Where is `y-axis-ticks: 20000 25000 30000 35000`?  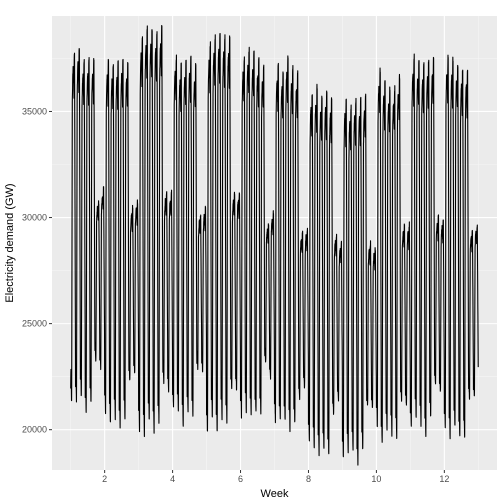
y-axis-ticks: 20000 25000 30000 35000 is located at coordinates (37, 270).